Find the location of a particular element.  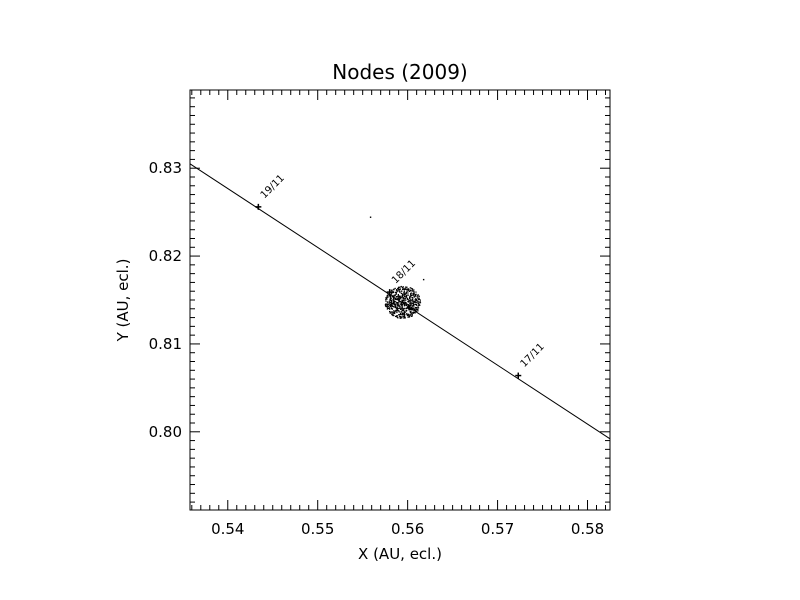

y-tick-label: 0.81 is located at coordinates (165, 344).